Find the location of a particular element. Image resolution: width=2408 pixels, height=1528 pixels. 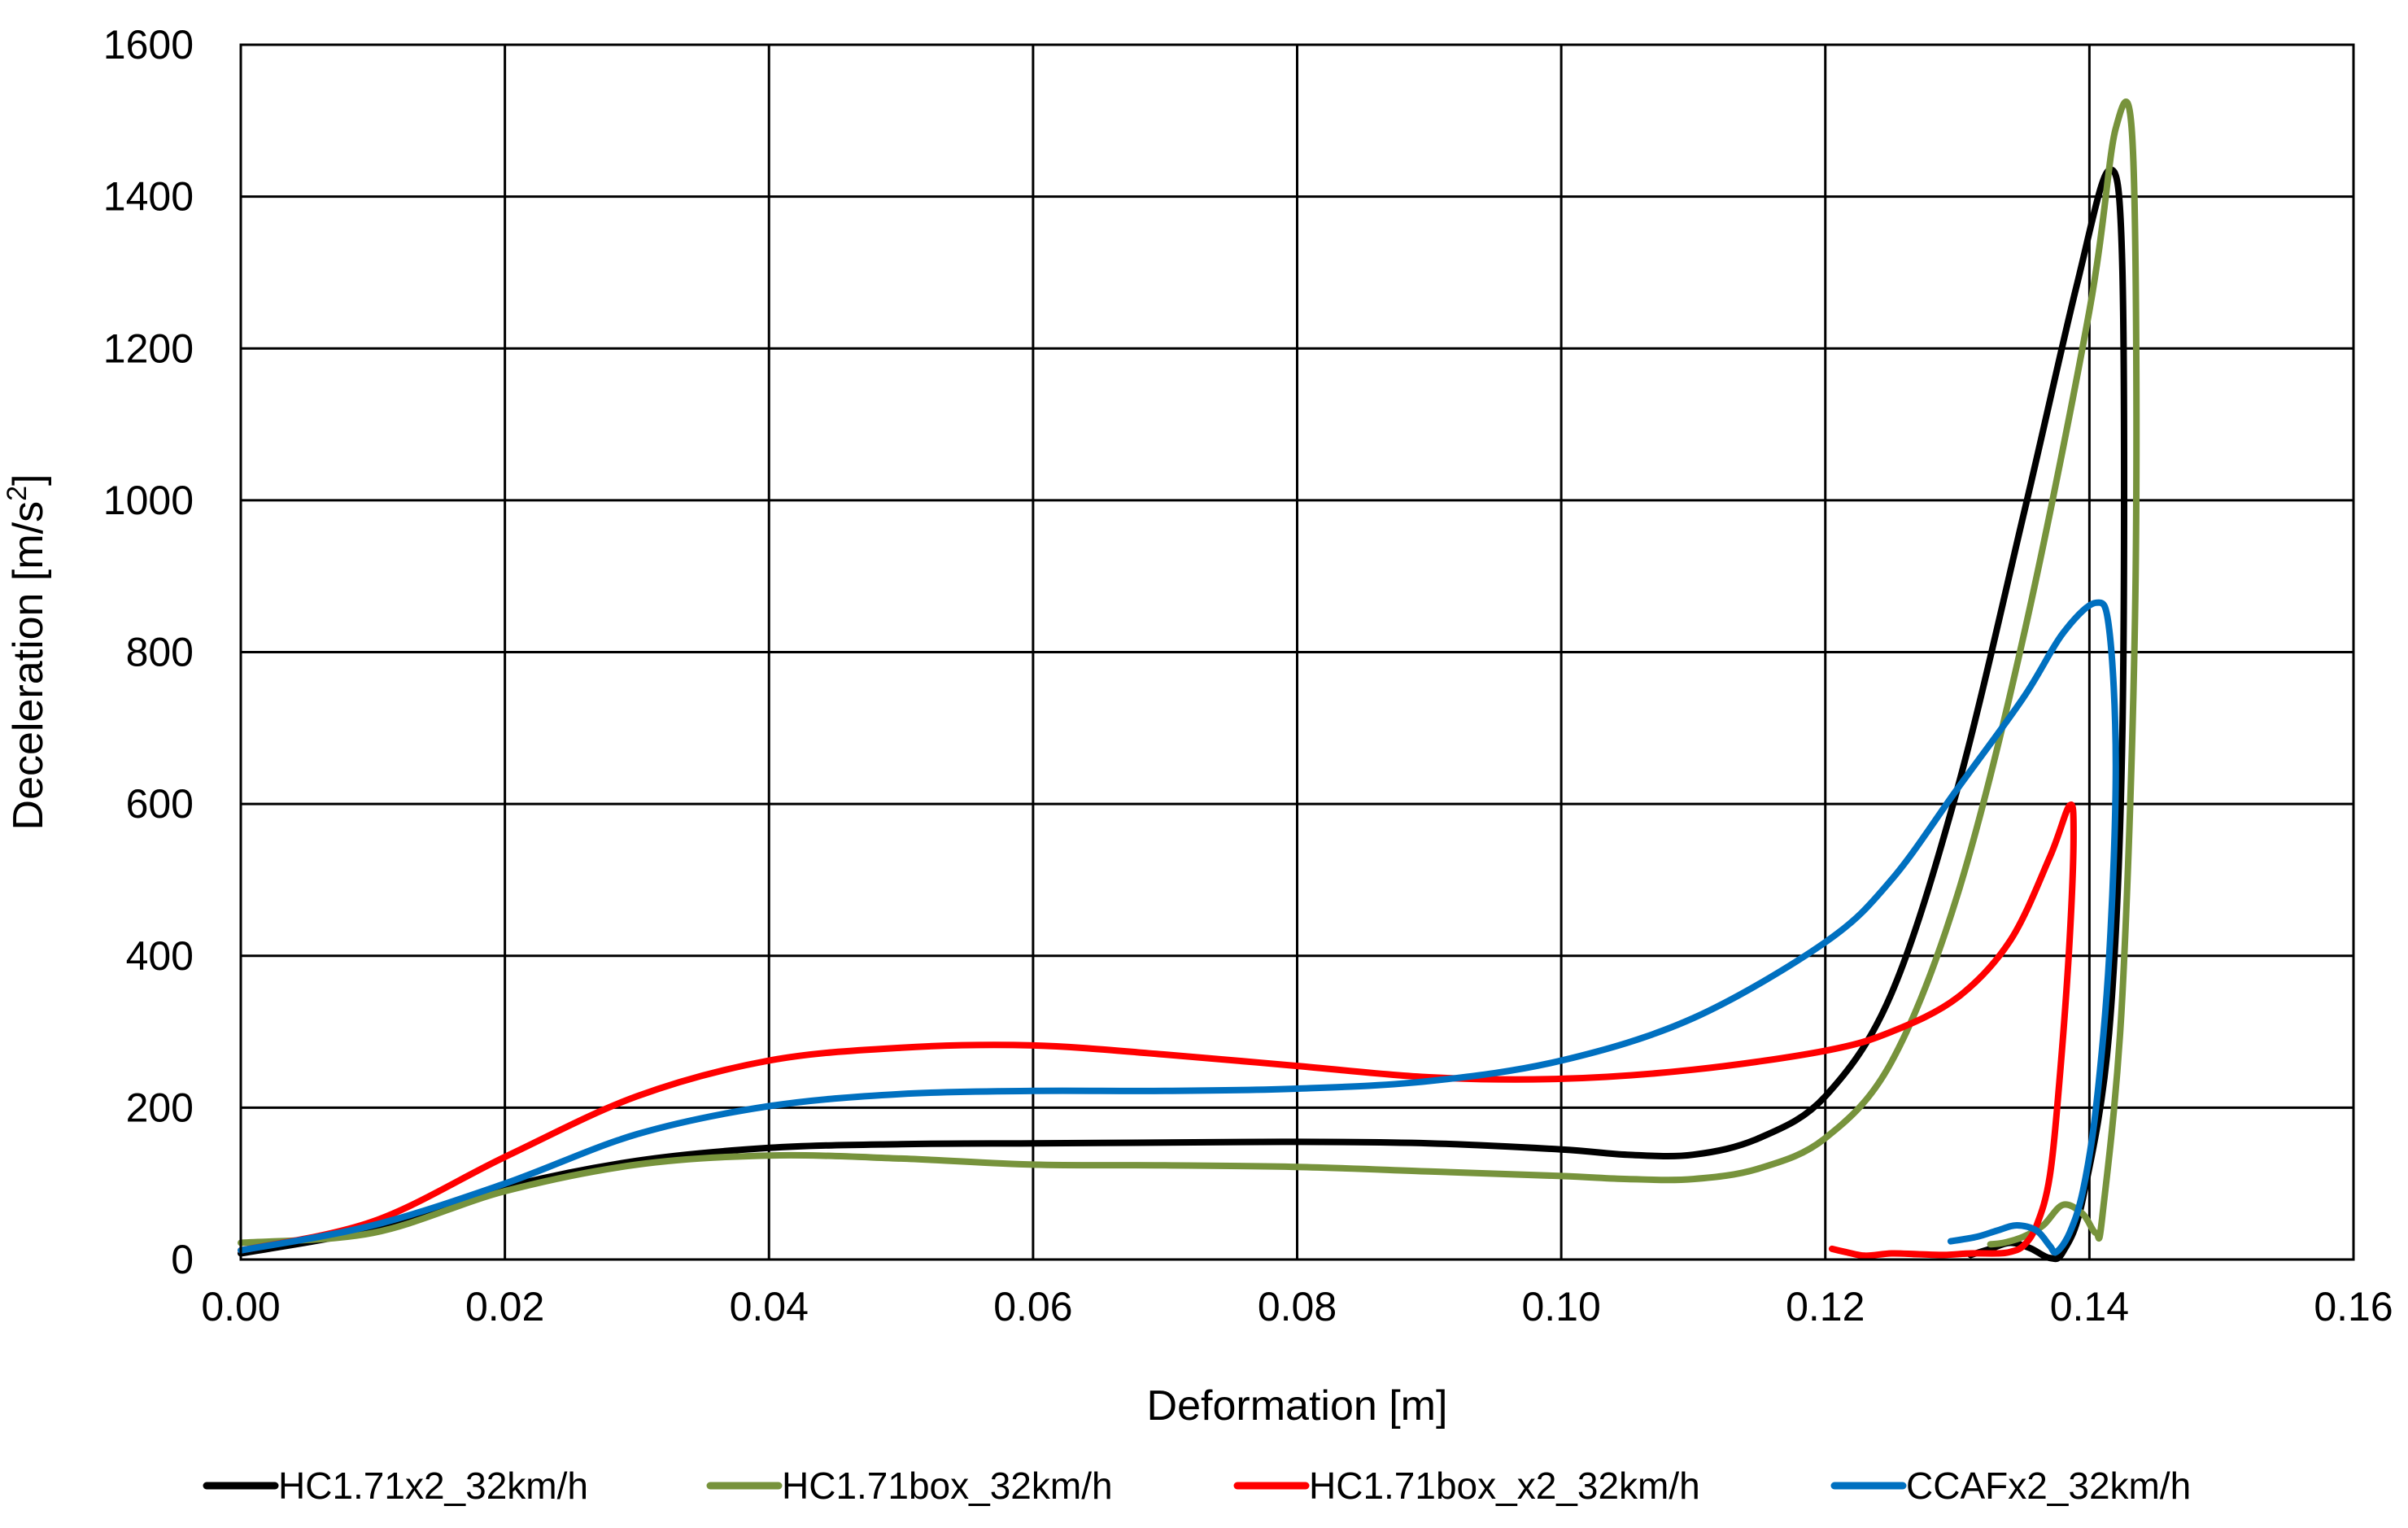

x-tick-label: 0.16 is located at coordinates (2353, 1306).